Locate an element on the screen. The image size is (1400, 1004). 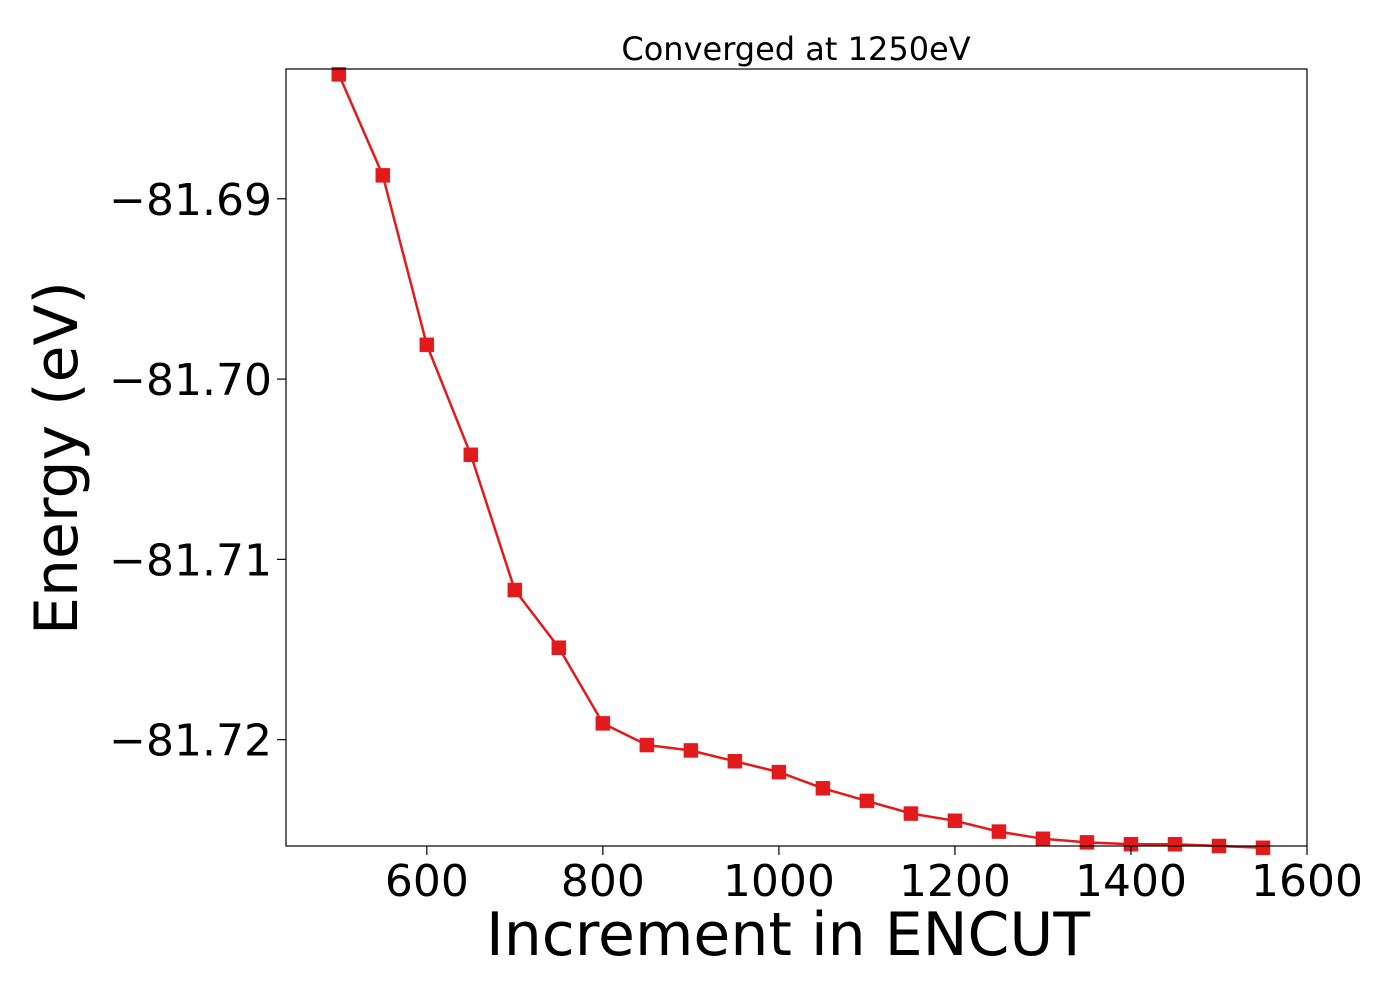
x-axis: 600 800 1000 1200 1400 1600 is located at coordinates (874, 876).